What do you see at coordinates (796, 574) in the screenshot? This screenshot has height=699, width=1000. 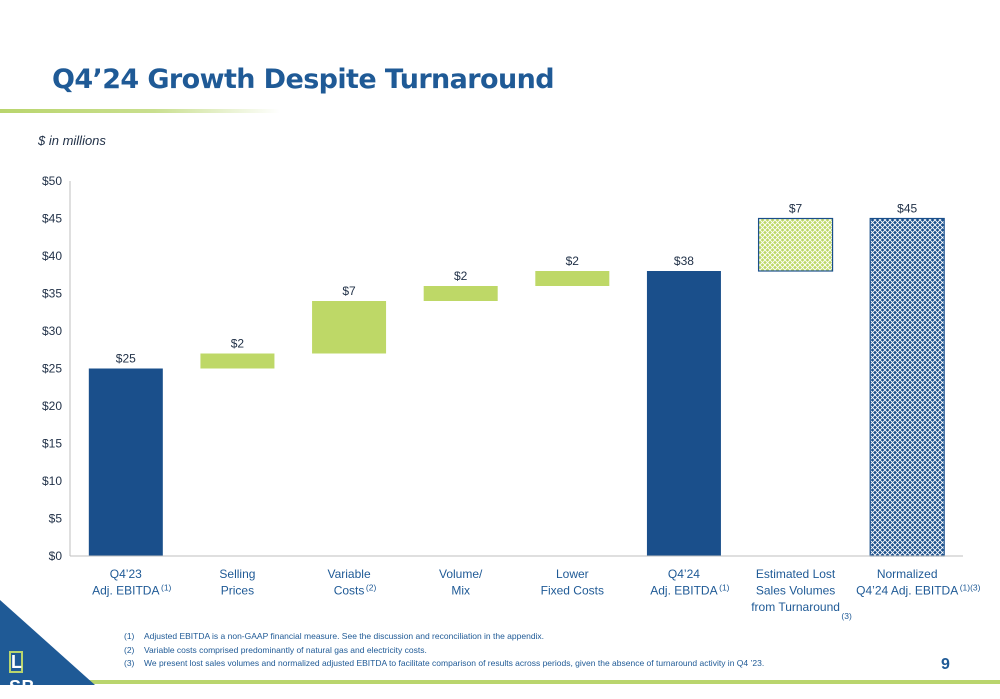 I see `category-label: Estimated Lost` at bounding box center [796, 574].